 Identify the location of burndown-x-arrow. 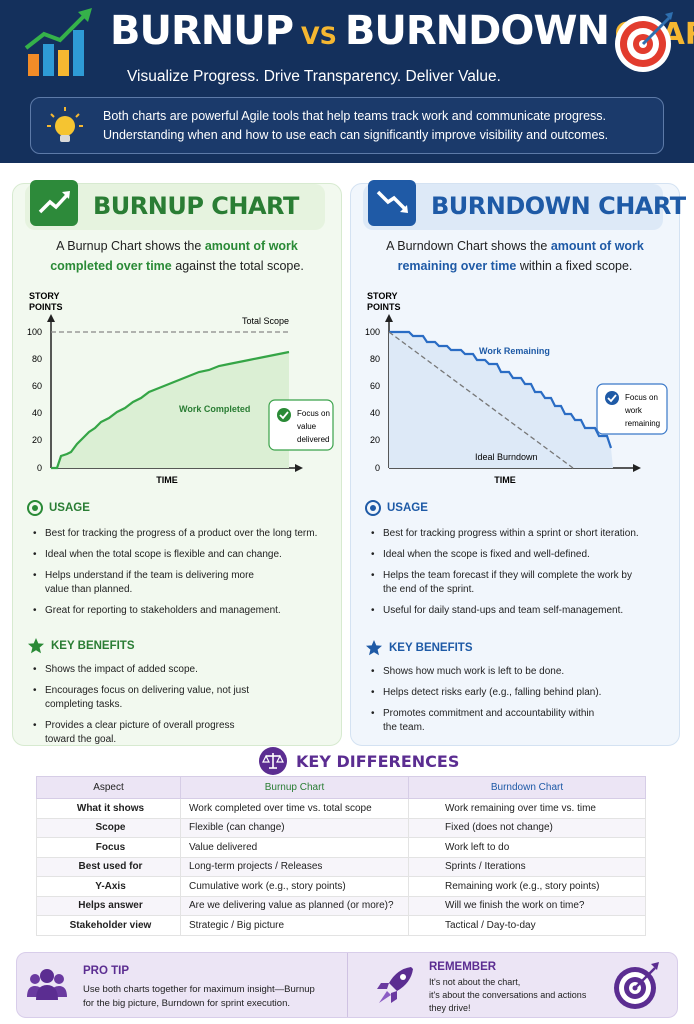
(637, 468).